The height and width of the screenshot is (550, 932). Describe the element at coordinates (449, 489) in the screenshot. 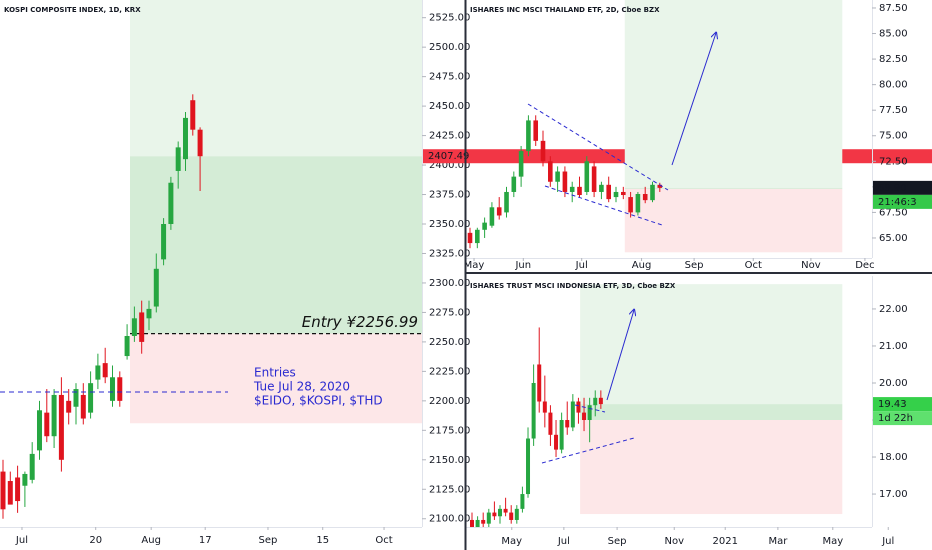

I see `y-tick-label: 2125.00` at that location.